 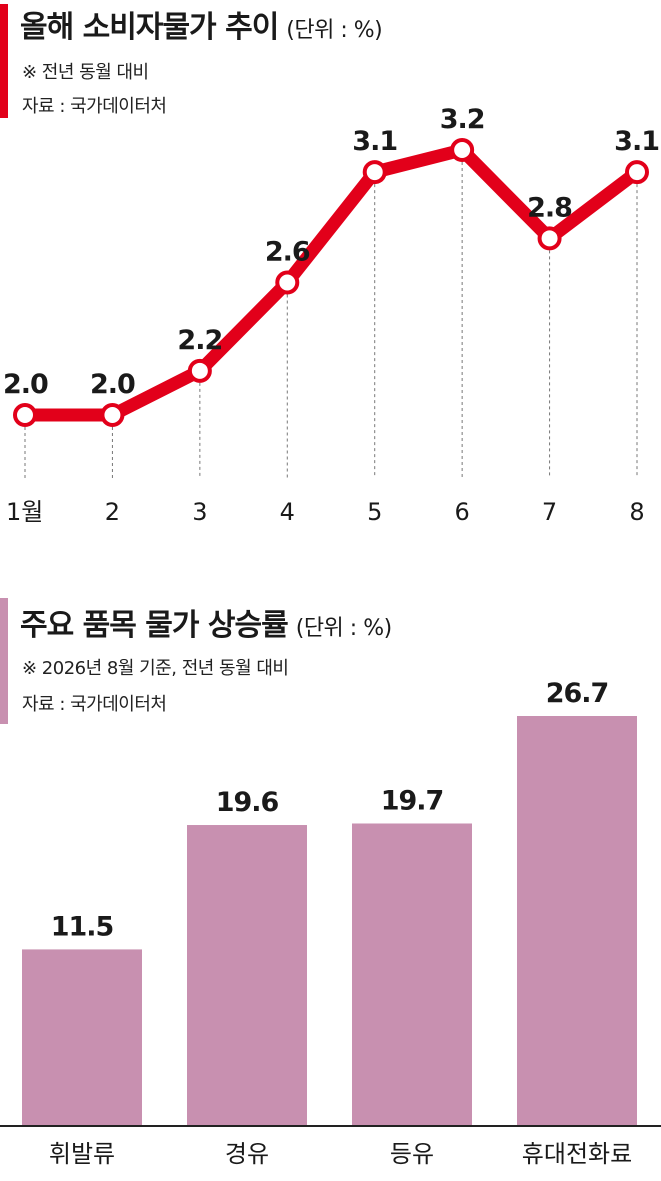 What do you see at coordinates (24, 512) in the screenshot?
I see `x-tick-label: 1월` at bounding box center [24, 512].